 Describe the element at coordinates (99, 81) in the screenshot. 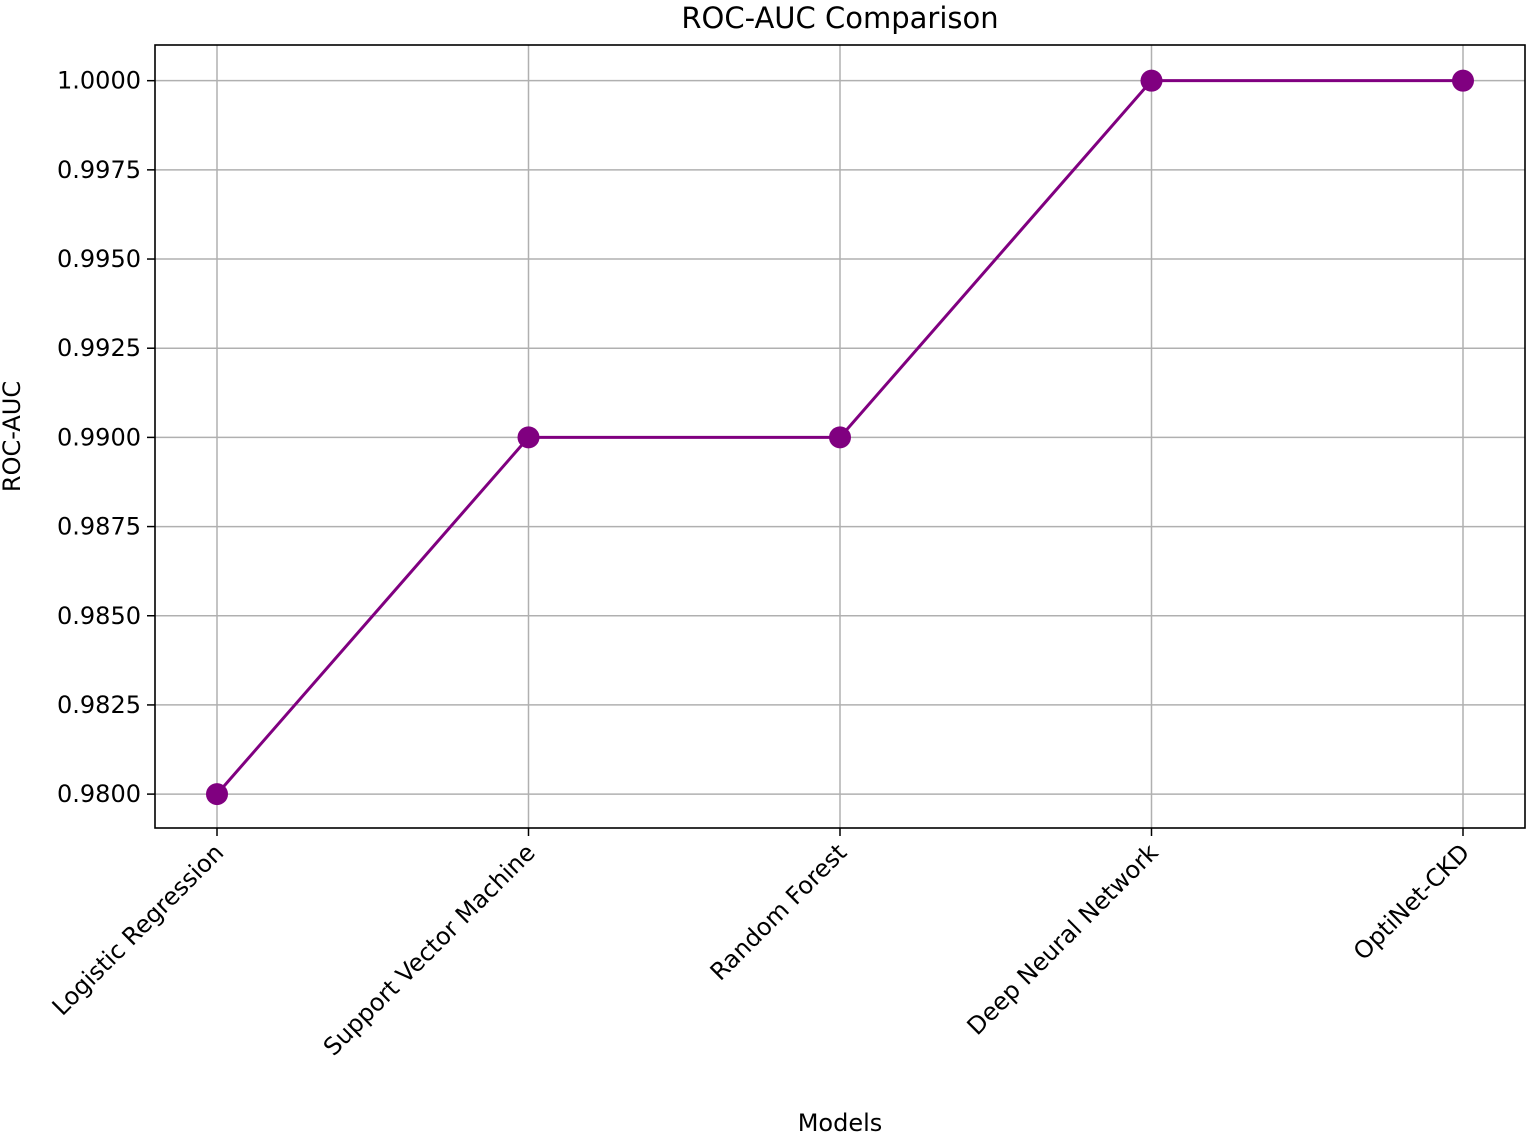

I see `y-tick-label: 1.0000` at that location.